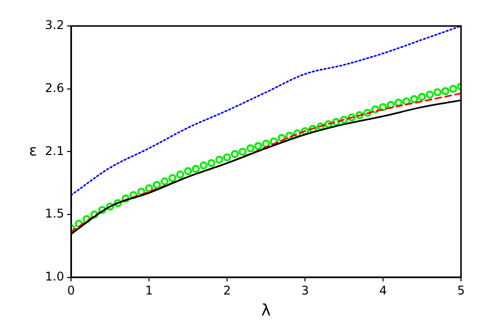 The image size is (491, 325). Describe the element at coordinates (305, 291) in the screenshot. I see `x-tick-label: 3` at that location.